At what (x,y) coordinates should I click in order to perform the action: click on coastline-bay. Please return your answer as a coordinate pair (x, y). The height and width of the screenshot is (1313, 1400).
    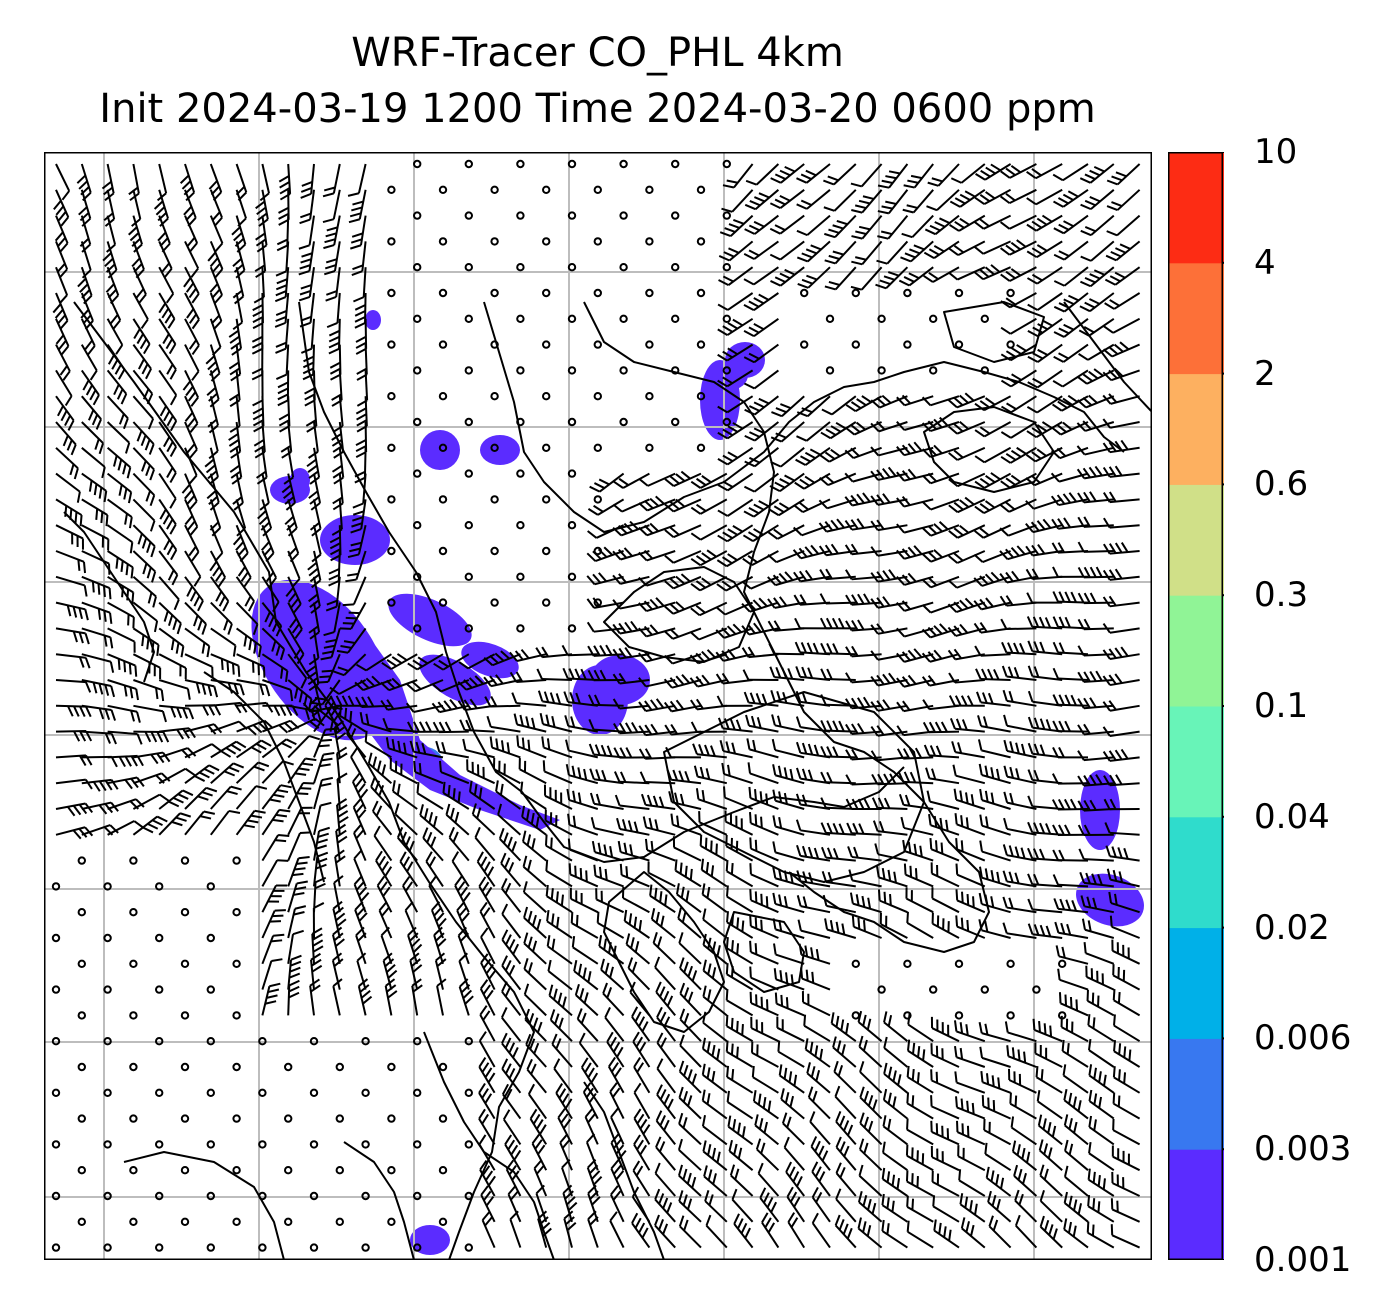
    Looking at the image, I should click on (664, 952).